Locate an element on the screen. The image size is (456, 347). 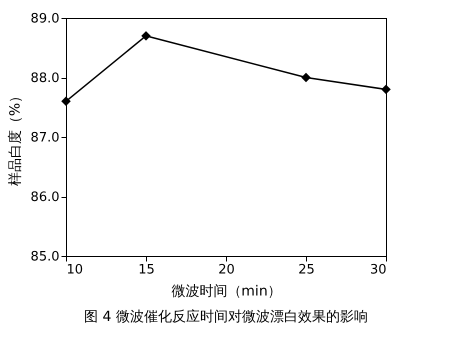
y-tick-label: 89.0 is located at coordinates (45, 19).